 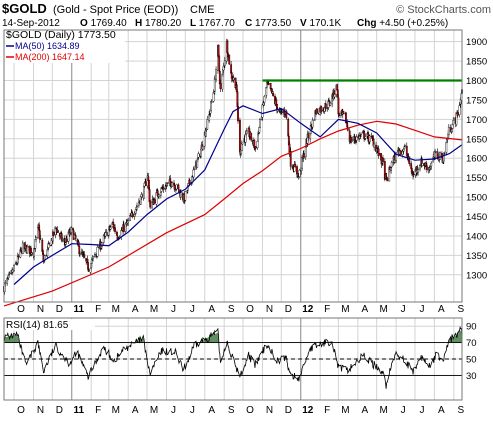 What do you see at coordinates (476, 42) in the screenshot?
I see `price-tick-label: 1900` at bounding box center [476, 42].